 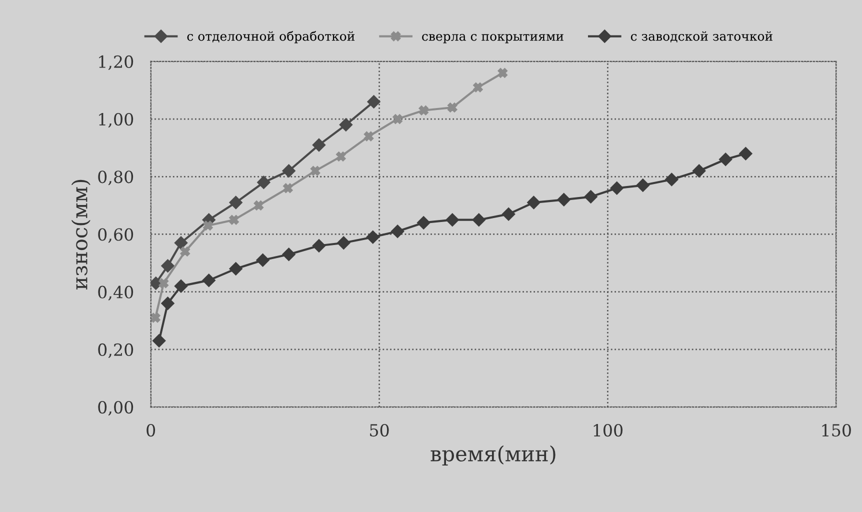 What do you see at coordinates (116, 178) in the screenshot?
I see `y-tick-label: 0,80` at bounding box center [116, 178].